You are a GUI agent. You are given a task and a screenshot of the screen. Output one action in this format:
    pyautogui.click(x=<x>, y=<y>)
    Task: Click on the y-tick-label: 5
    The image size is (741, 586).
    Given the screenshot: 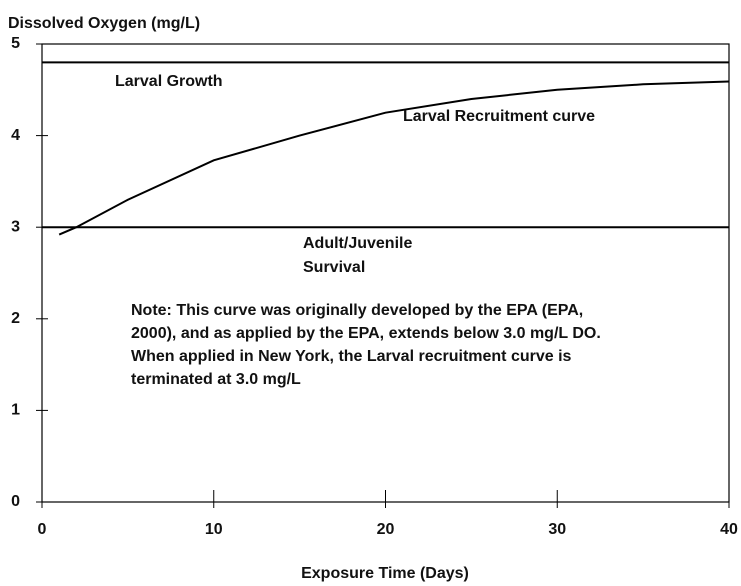 What is the action you would take?
    pyautogui.click(x=15, y=43)
    